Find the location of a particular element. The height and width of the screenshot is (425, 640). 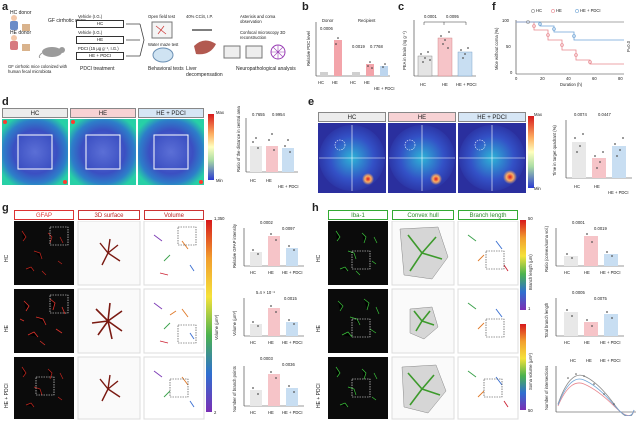

panel-g-plot3 is located at coordinates (273, 386).